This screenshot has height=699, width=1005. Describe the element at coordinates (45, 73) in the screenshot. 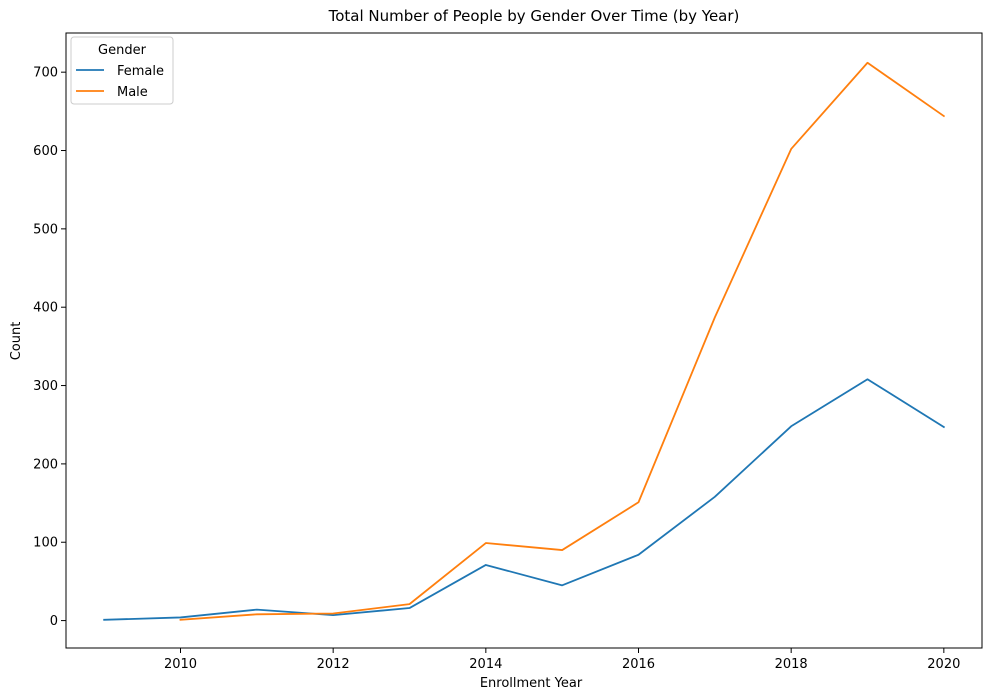

I see `y-tick-label: 700` at that location.